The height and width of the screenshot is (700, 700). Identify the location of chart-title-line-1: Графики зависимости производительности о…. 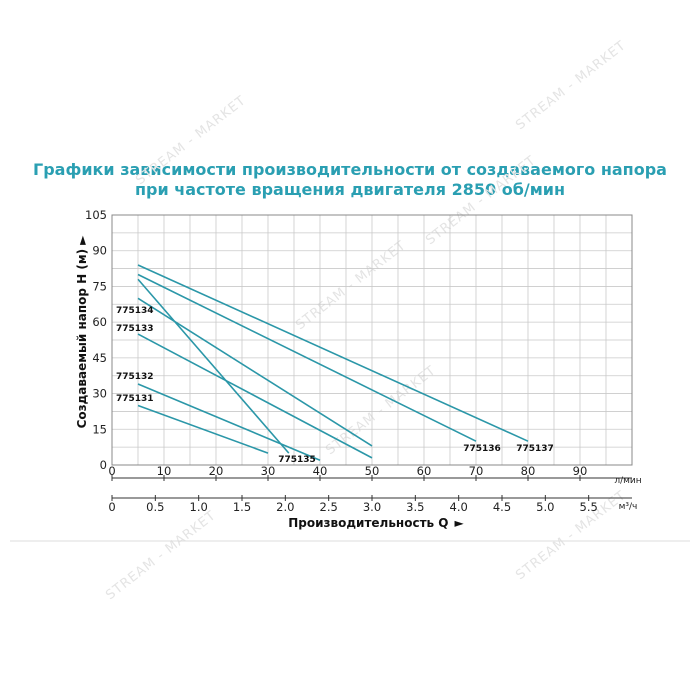
(350, 169).